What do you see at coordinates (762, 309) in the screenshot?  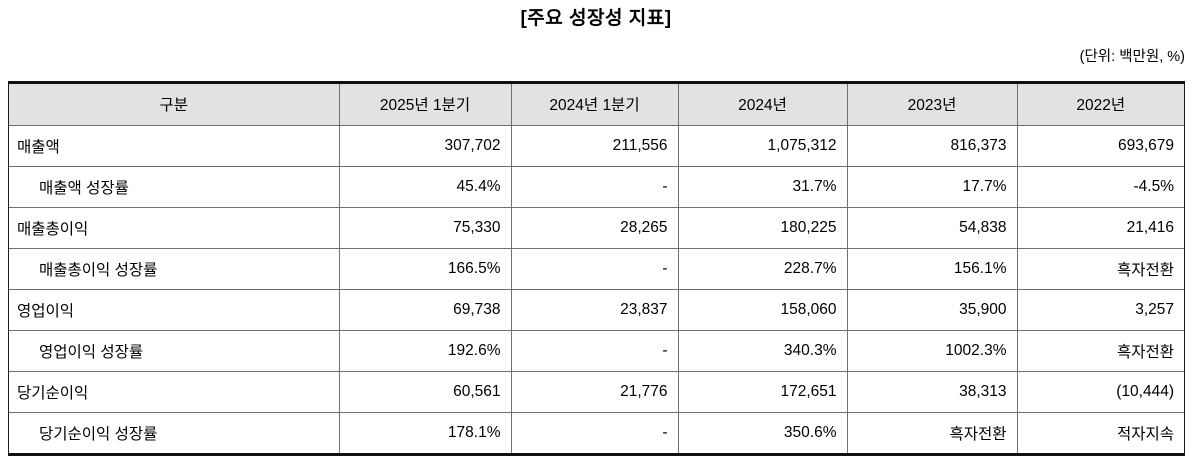 I see `cell-value: 158,060` at bounding box center [762, 309].